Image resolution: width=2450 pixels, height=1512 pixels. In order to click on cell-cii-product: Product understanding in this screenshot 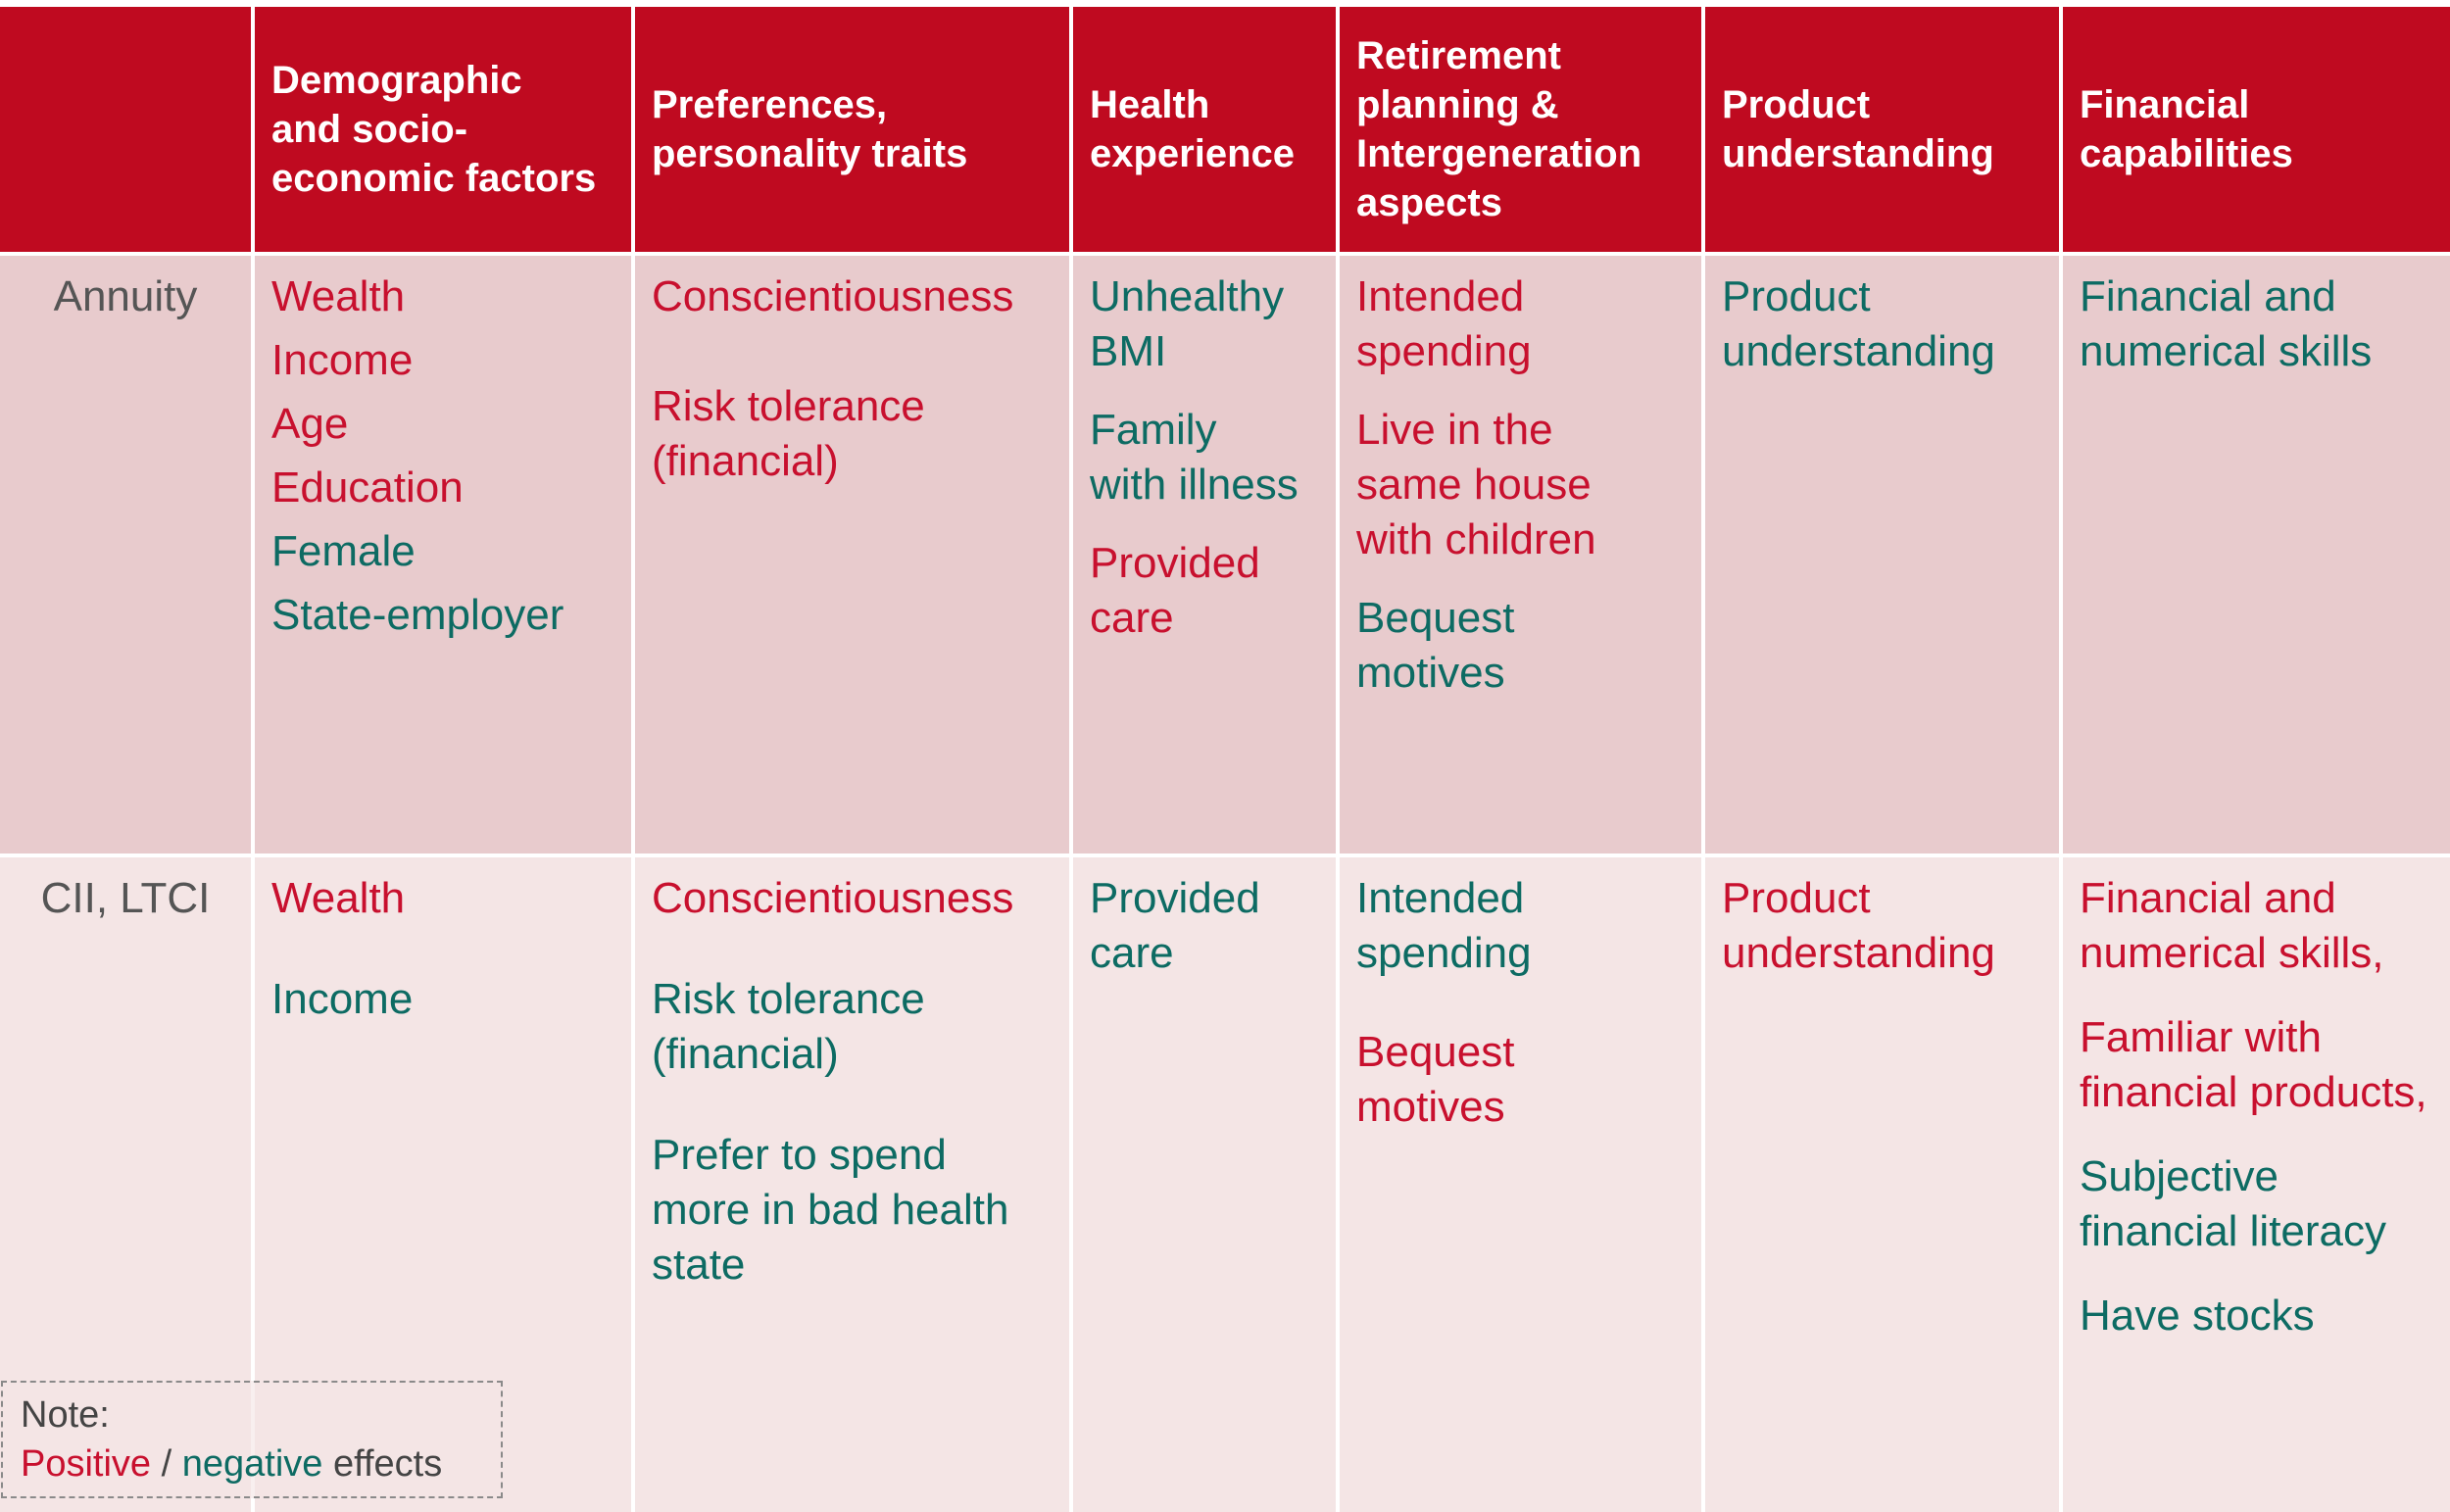, I will do `click(1882, 1184)`.